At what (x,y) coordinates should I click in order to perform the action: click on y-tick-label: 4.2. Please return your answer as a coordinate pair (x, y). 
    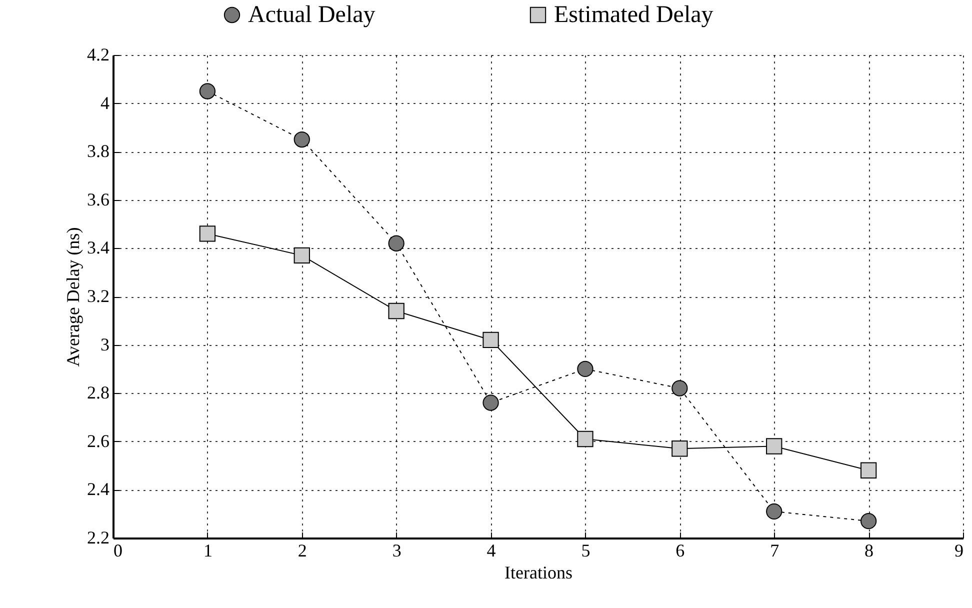
    Looking at the image, I should click on (98, 54).